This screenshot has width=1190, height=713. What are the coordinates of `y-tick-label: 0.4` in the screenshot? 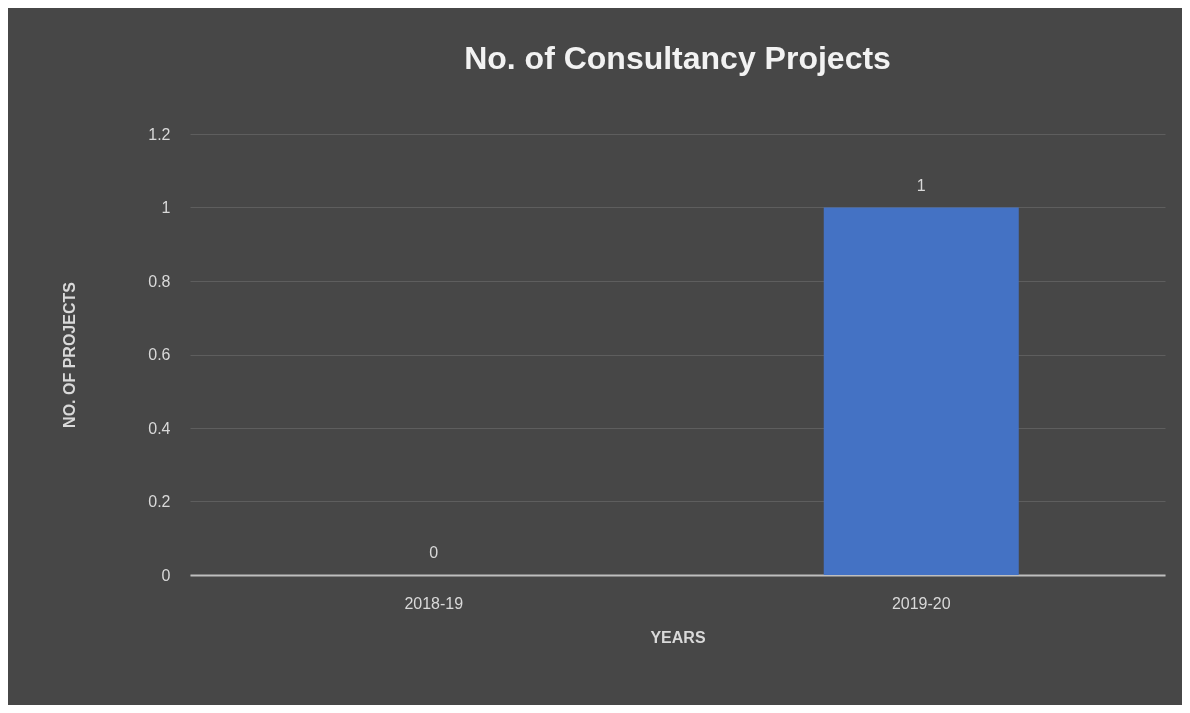 It's located at (159, 428).